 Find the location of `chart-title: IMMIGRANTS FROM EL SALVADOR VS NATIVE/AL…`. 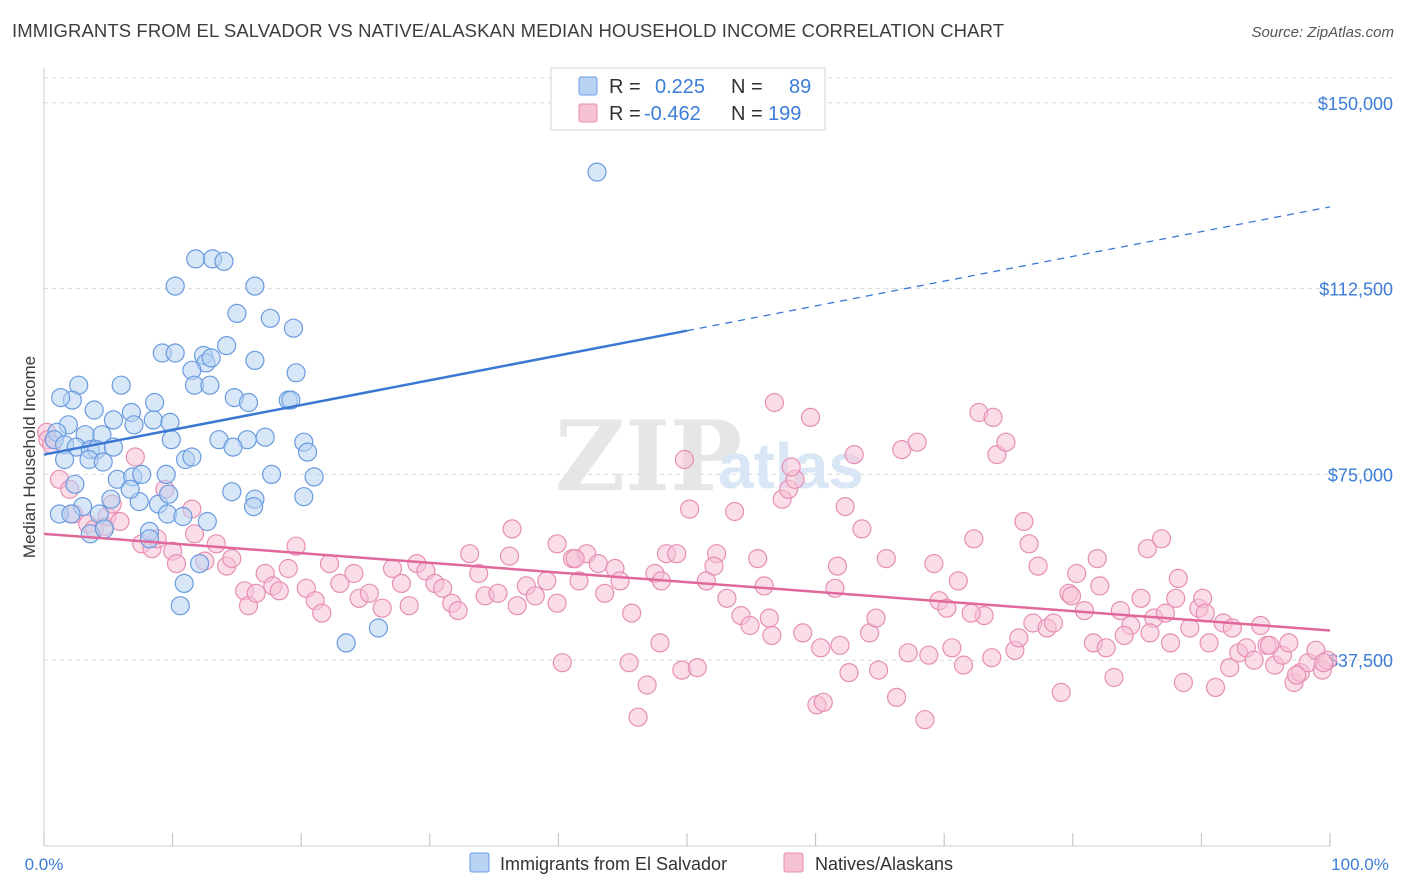

chart-title: IMMIGRANTS FROM EL SALVADOR VS NATIVE/AL… is located at coordinates (508, 30).